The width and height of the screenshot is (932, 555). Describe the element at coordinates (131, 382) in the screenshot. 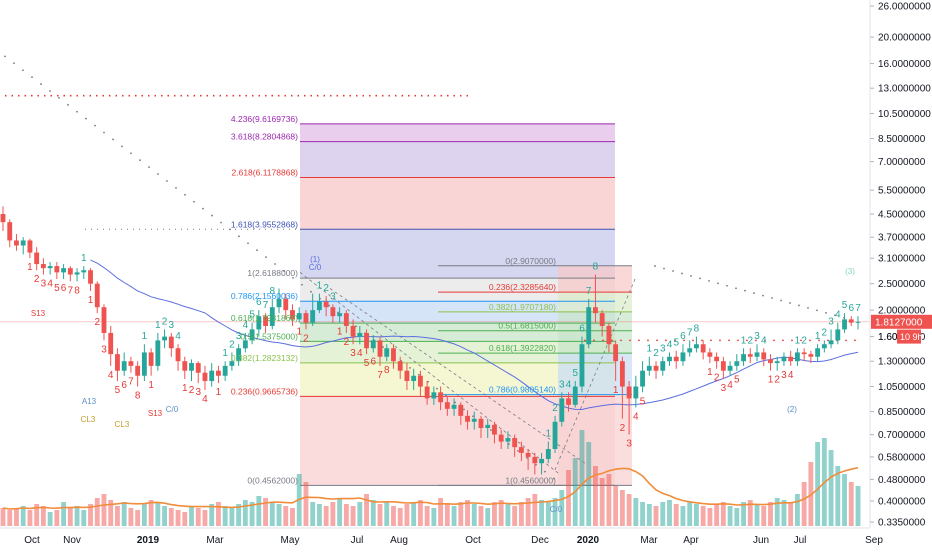

I see `td-down-count: 7` at that location.